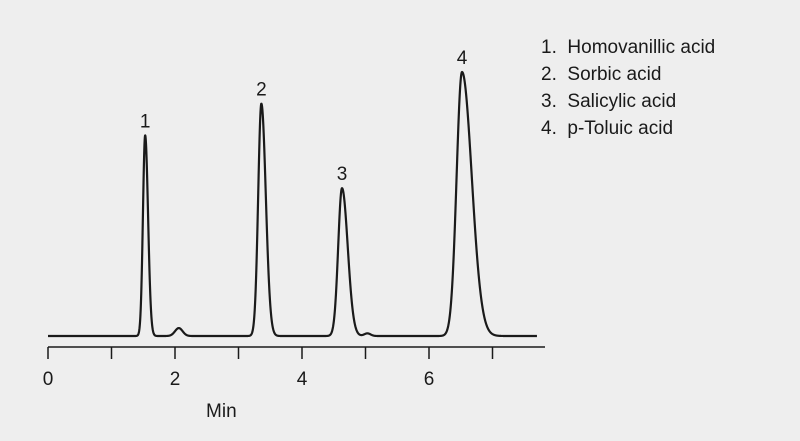 This screenshot has height=441, width=800. What do you see at coordinates (462, 58) in the screenshot?
I see `peak-label: 4` at bounding box center [462, 58].